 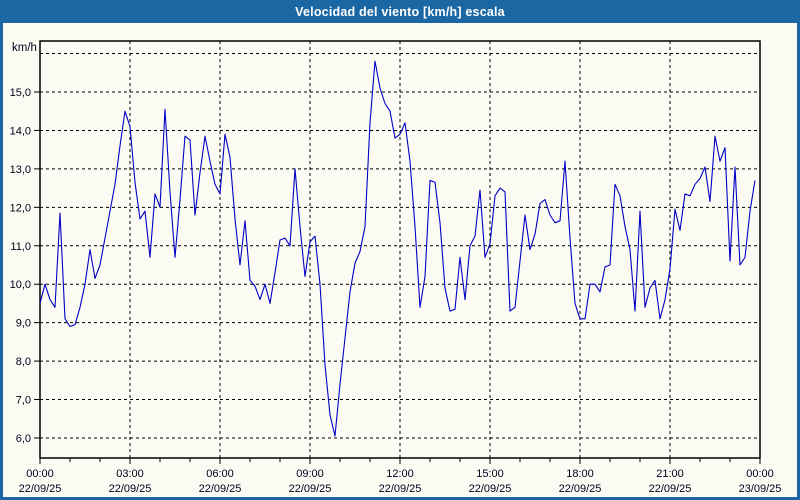 What do you see at coordinates (20, 93) in the screenshot?
I see `y-tick-label: 15,0` at bounding box center [20, 93].